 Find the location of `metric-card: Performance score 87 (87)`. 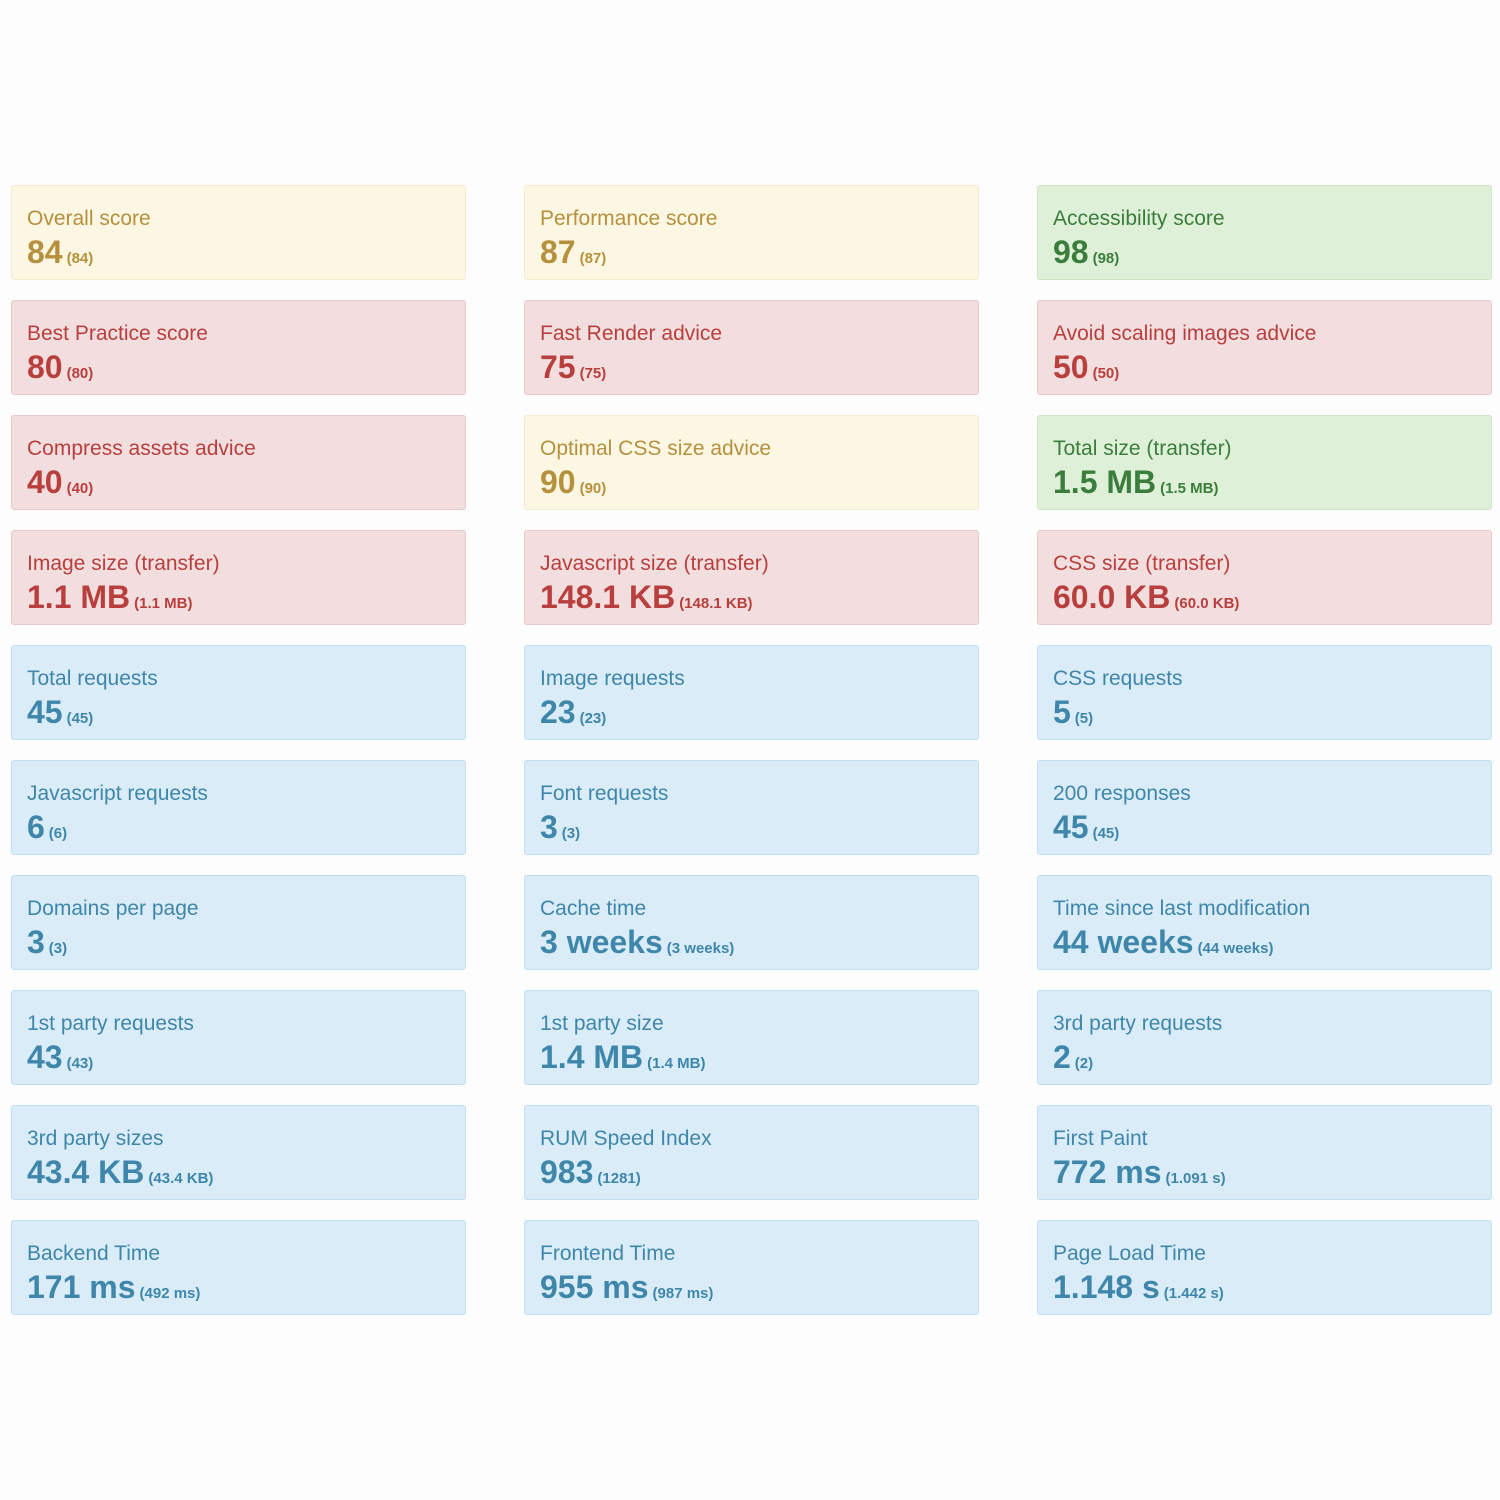

metric-card: Performance score 87 (87) is located at coordinates (751, 232).